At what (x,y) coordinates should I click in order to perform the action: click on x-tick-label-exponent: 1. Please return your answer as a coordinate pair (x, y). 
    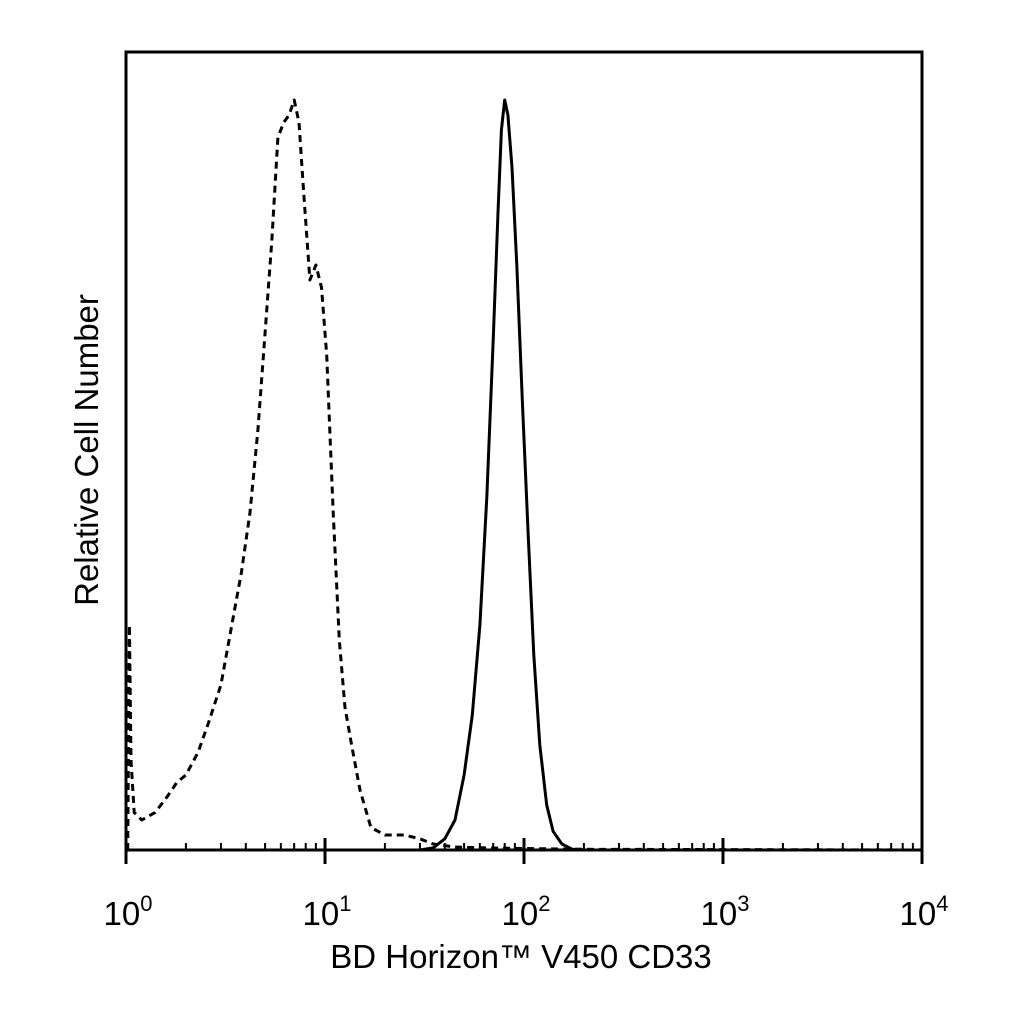
    Looking at the image, I should click on (345, 903).